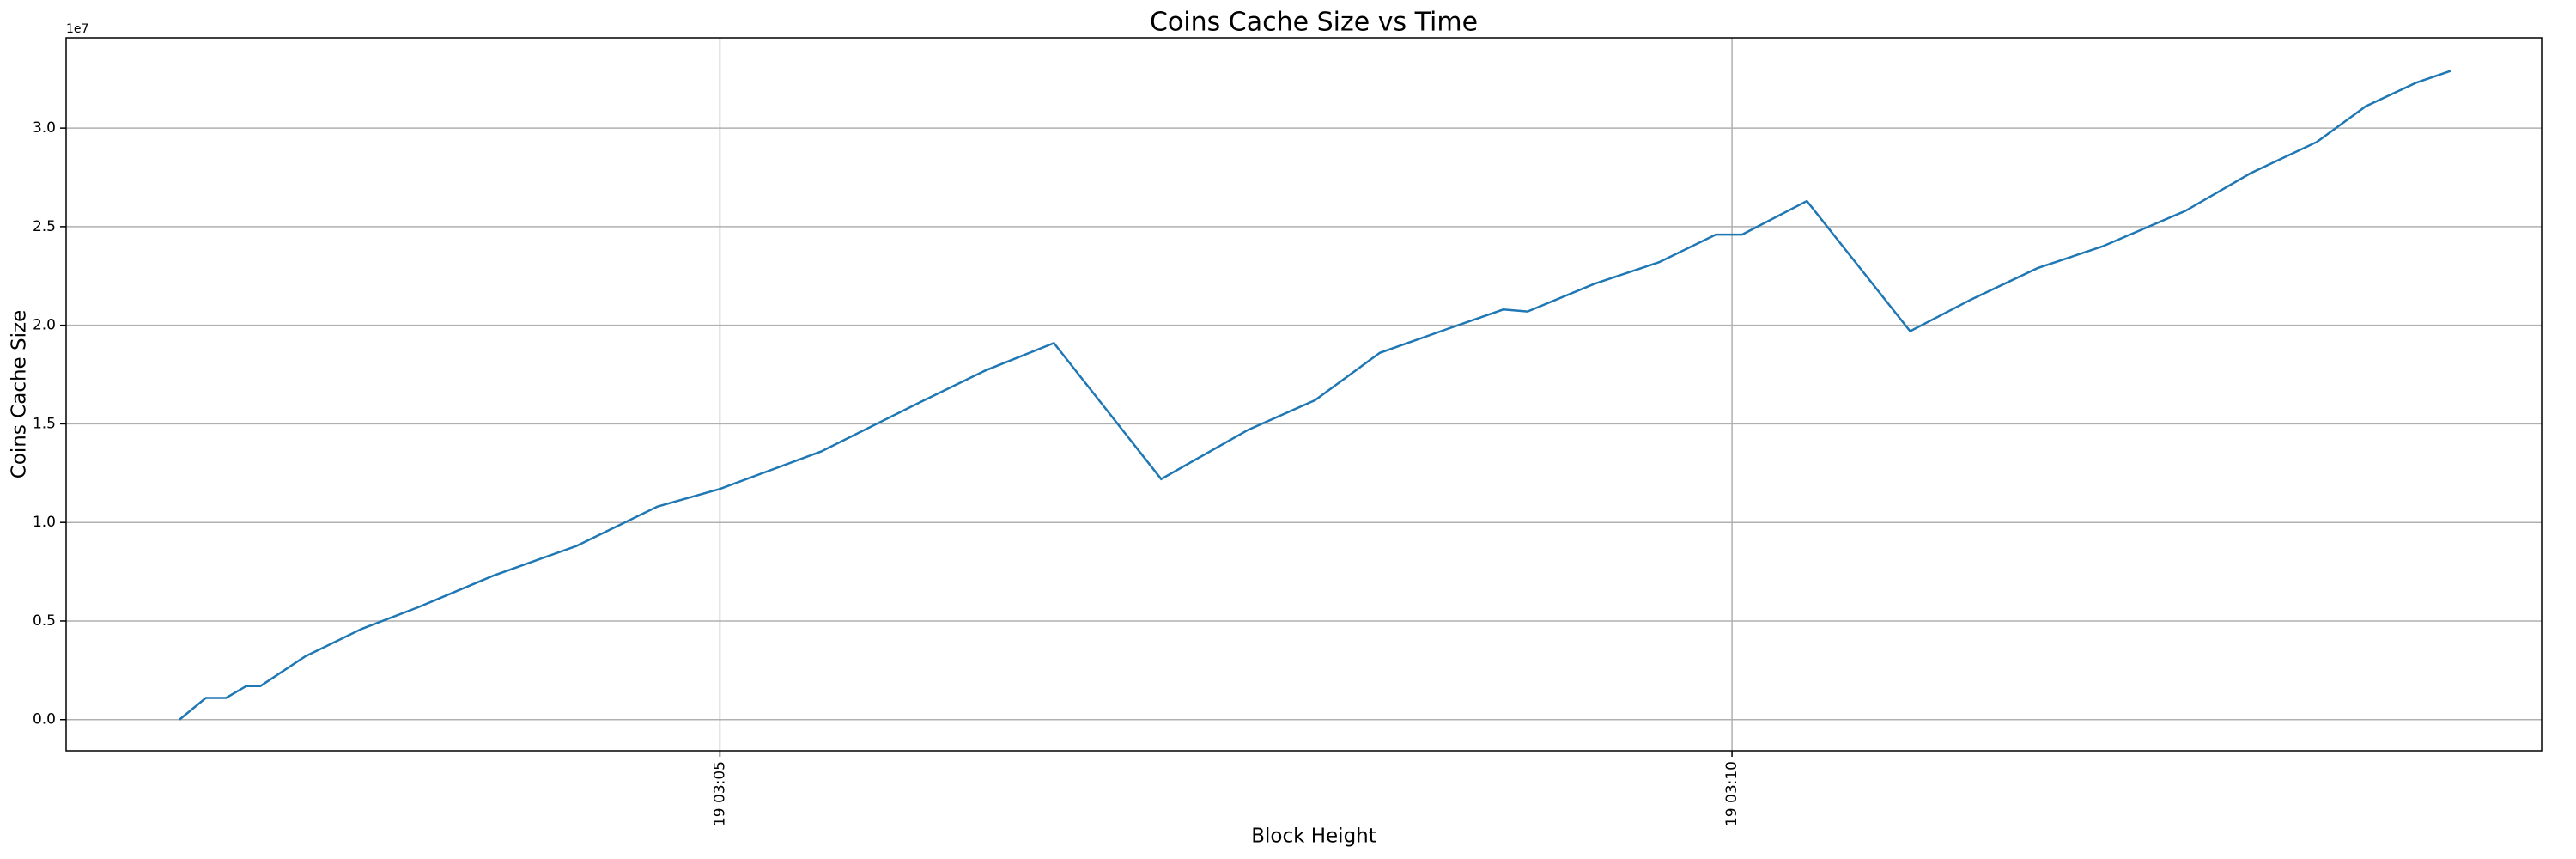 Image resolution: width=2576 pixels, height=859 pixels. What do you see at coordinates (44, 423) in the screenshot?
I see `y-tick-label: 1.5` at bounding box center [44, 423].